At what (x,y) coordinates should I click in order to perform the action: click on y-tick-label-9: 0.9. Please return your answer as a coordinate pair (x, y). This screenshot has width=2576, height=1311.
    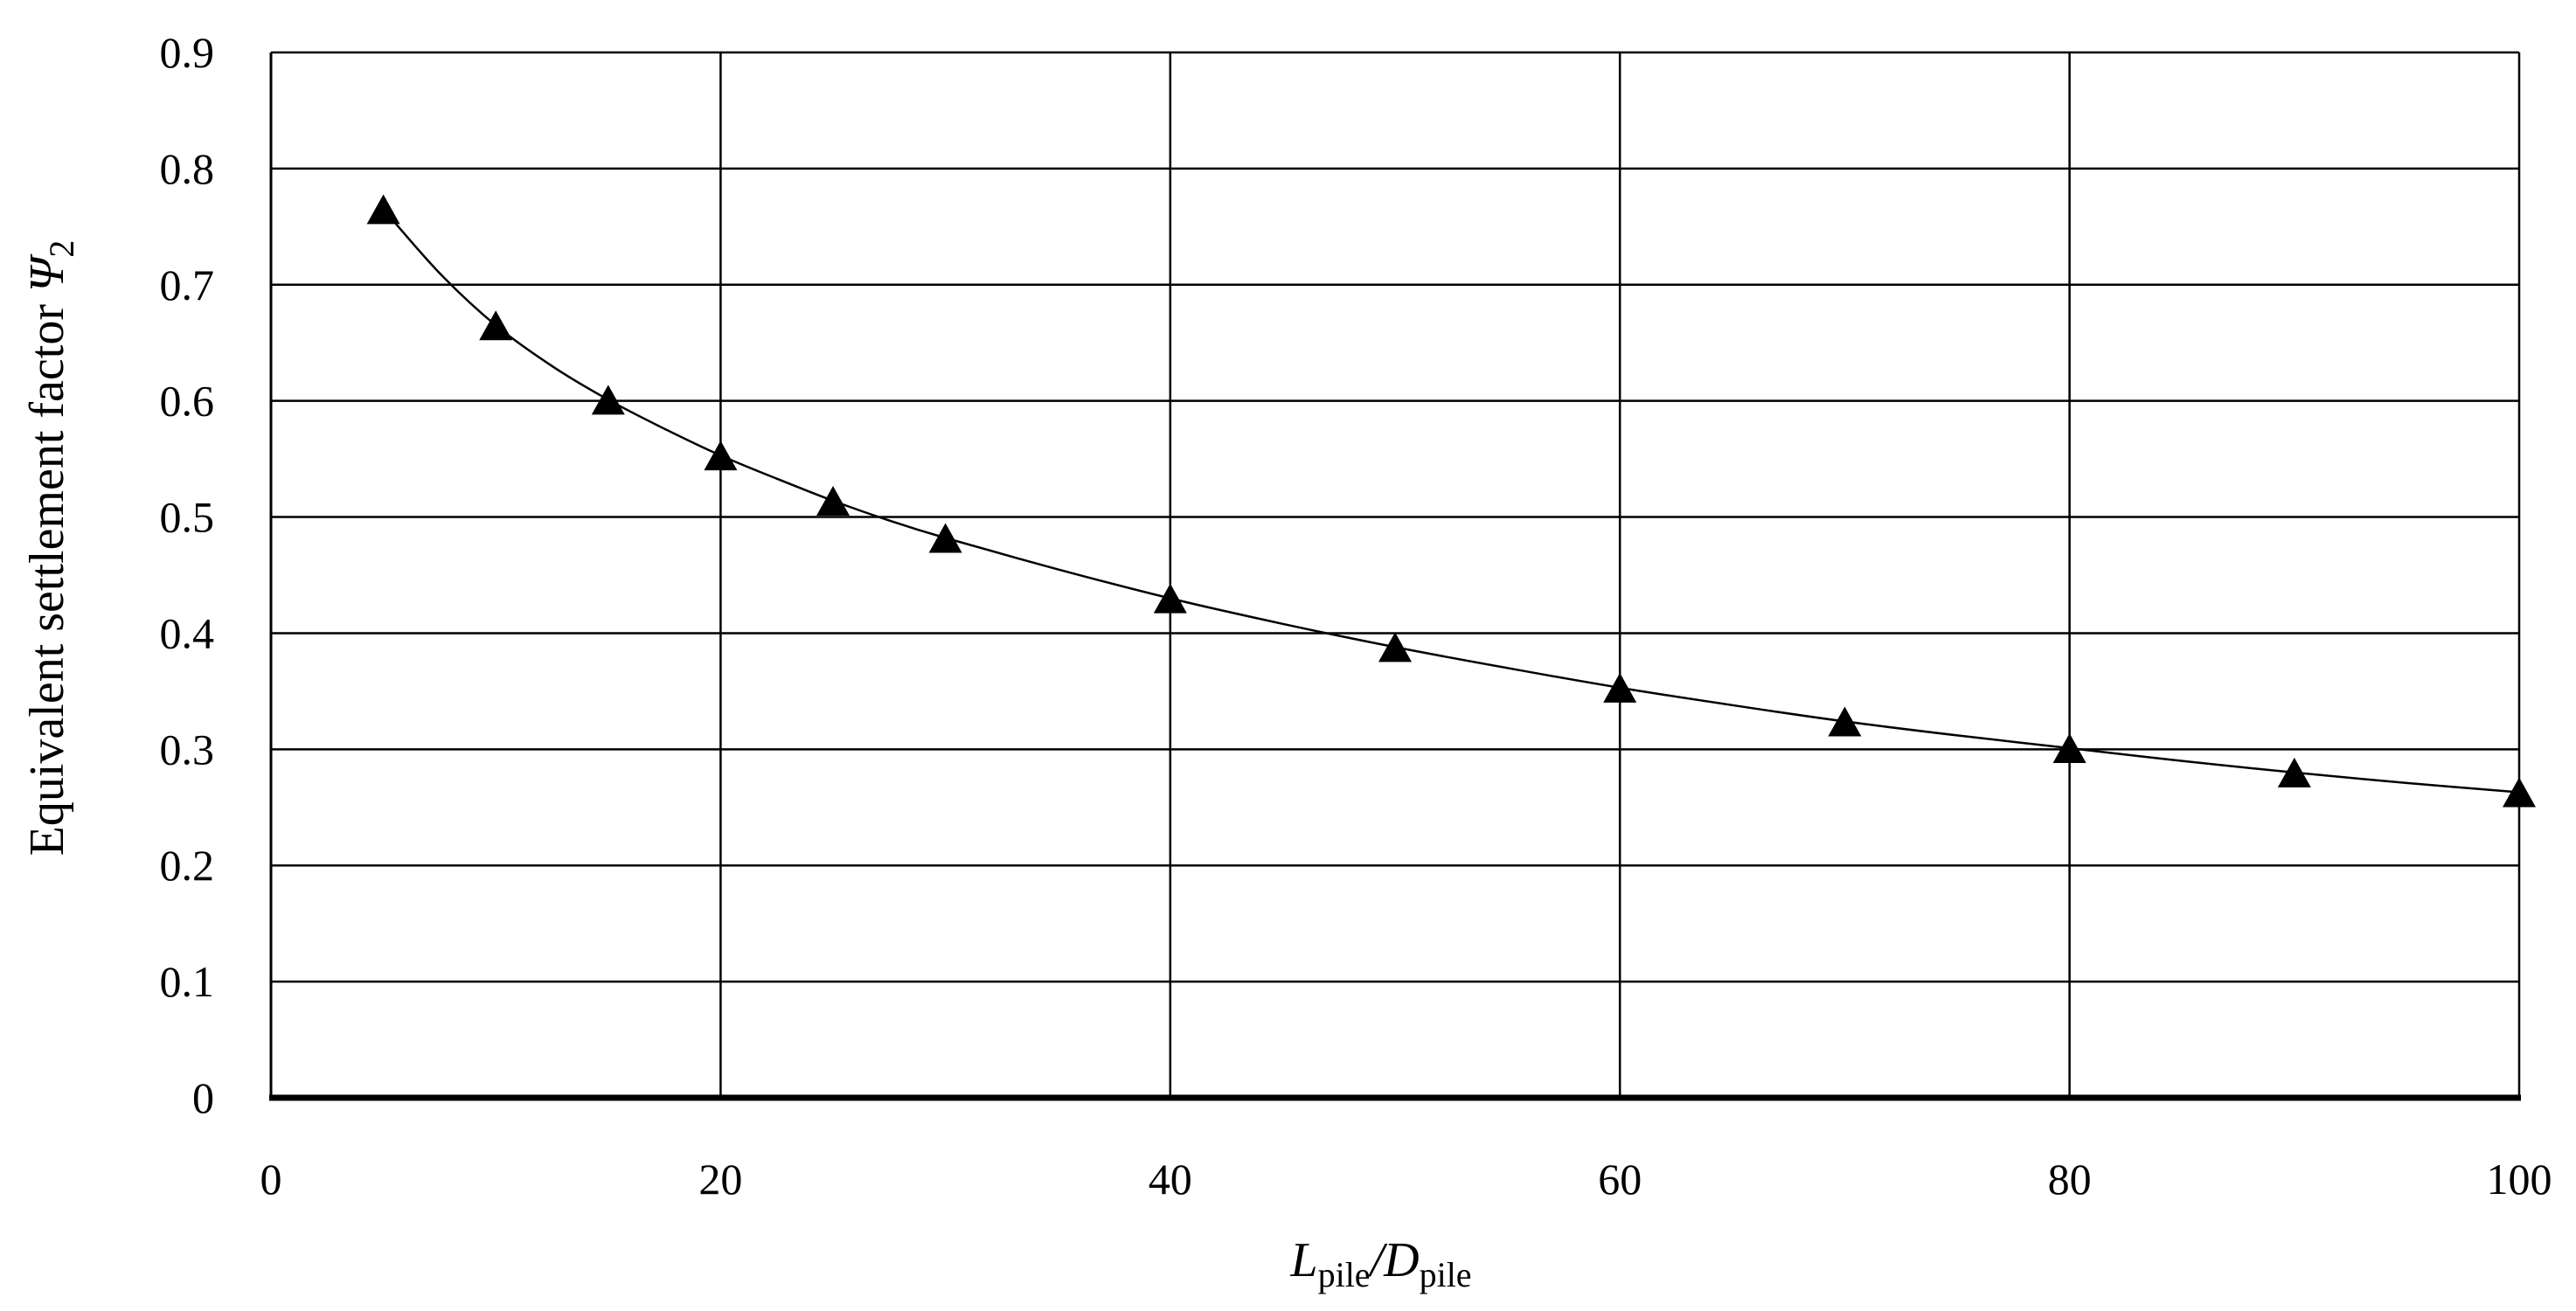
    Looking at the image, I should click on (187, 52).